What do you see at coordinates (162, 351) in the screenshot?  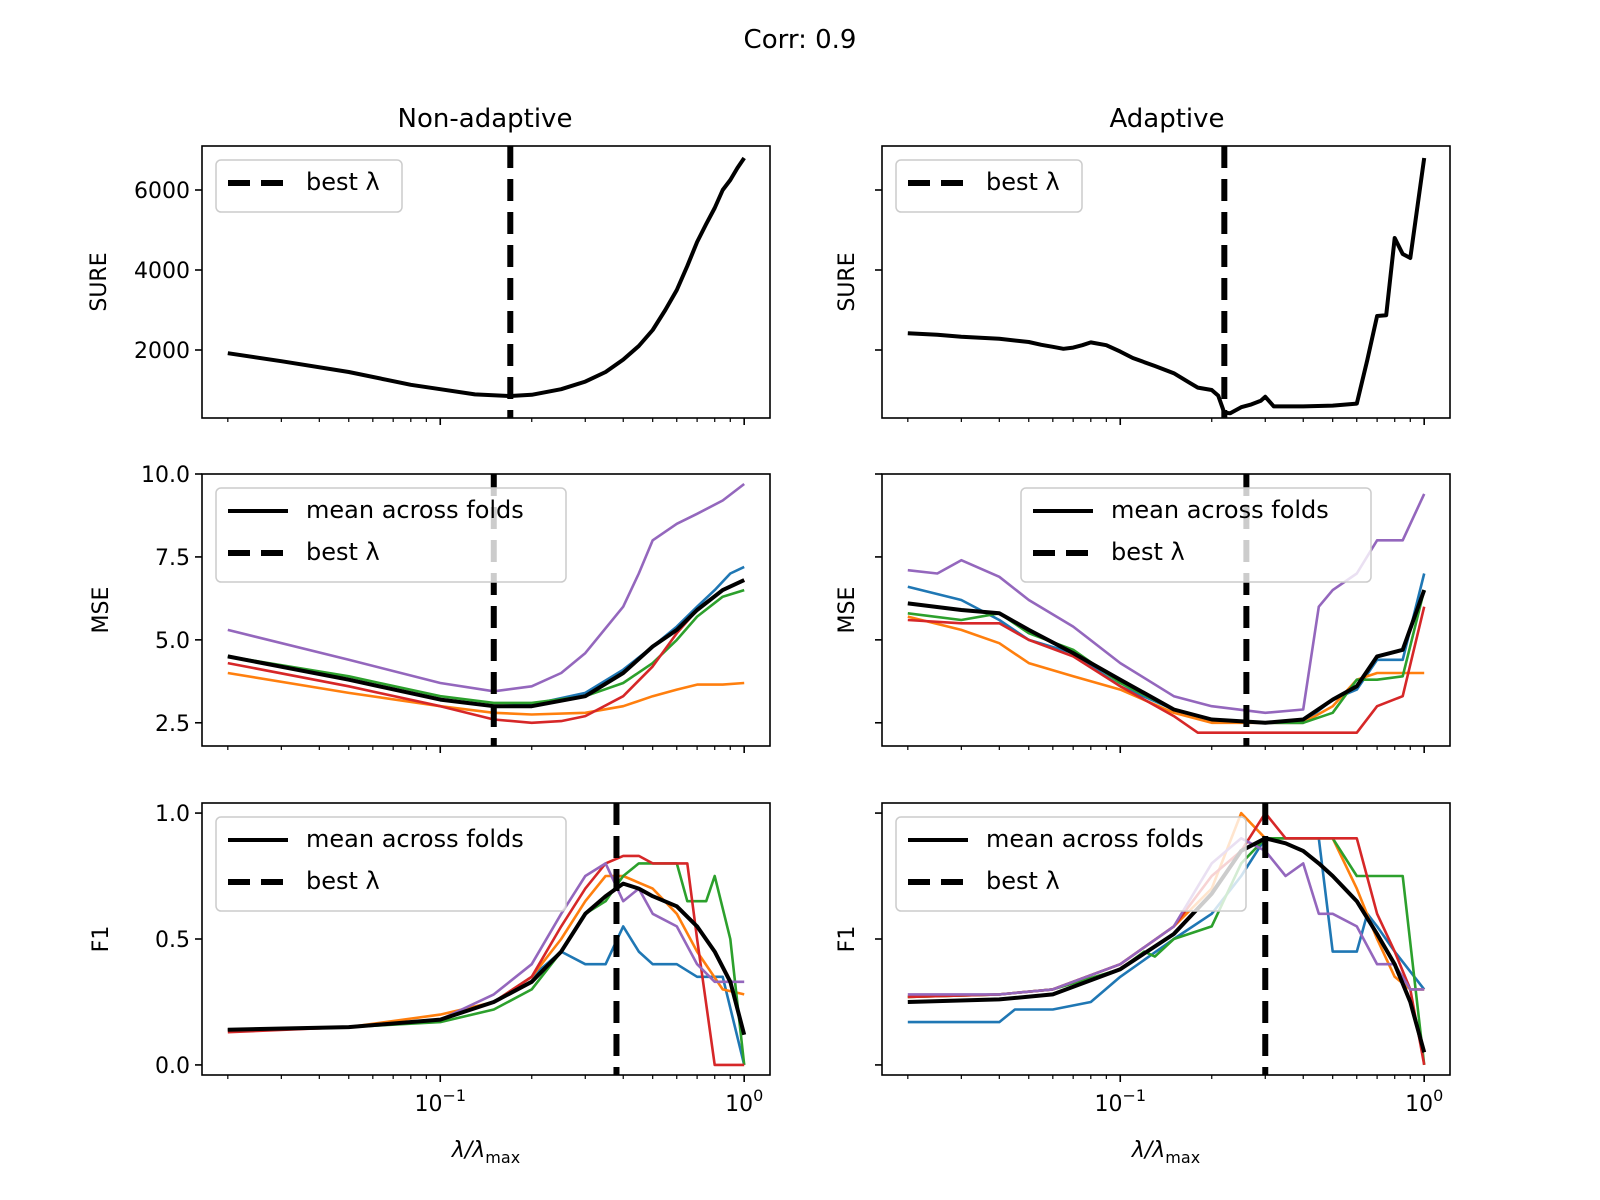 I see `y-tick-label: 2000` at bounding box center [162, 351].